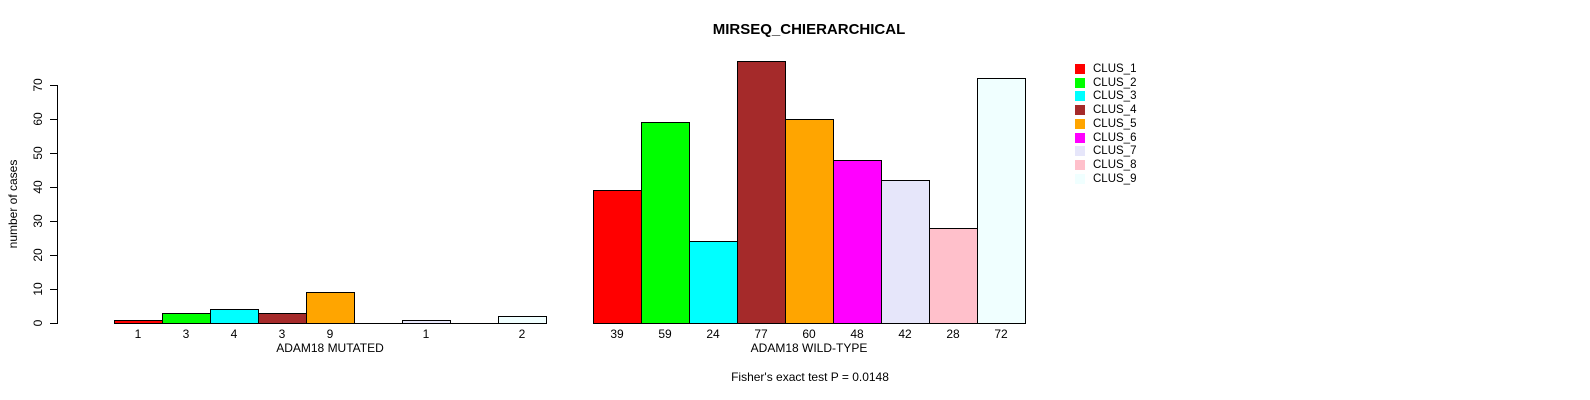  I want to click on legend-label: CLUS_7, so click(1115, 151).